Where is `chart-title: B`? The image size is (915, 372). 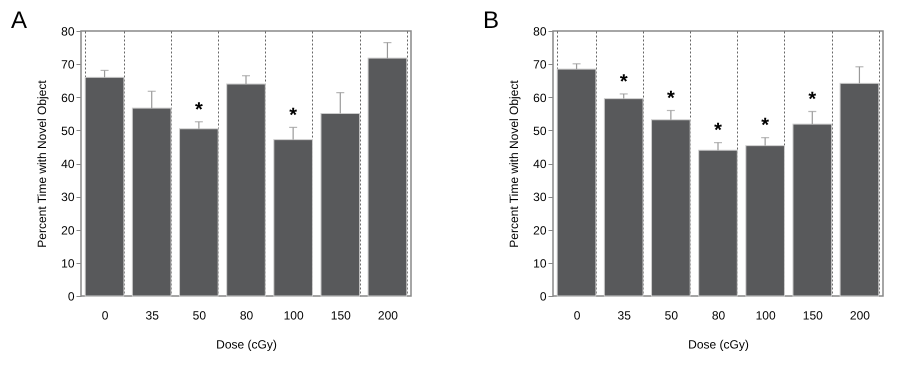 chart-title: B is located at coordinates (491, 20).